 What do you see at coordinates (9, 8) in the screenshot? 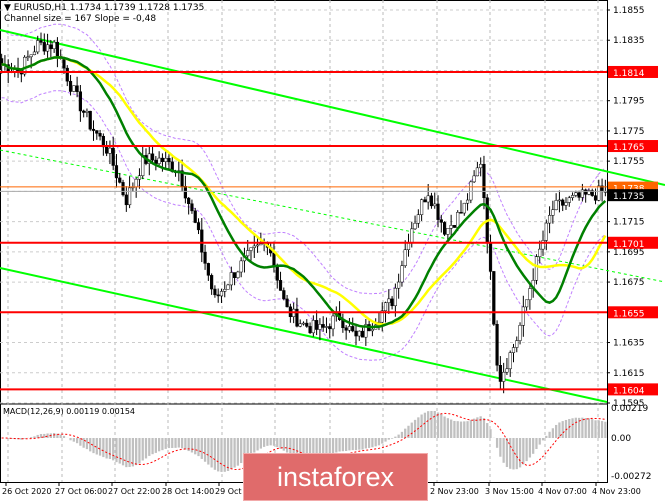
I see `collapse-triangle-icon: ▼` at bounding box center [9, 8].